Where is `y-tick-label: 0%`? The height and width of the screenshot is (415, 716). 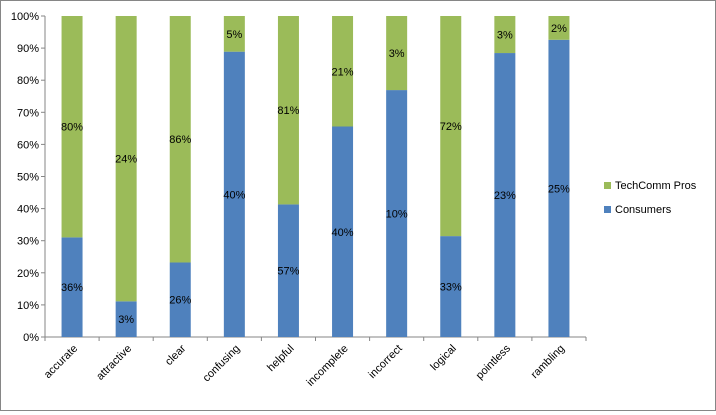
y-tick-label: 0% is located at coordinates (31, 338).